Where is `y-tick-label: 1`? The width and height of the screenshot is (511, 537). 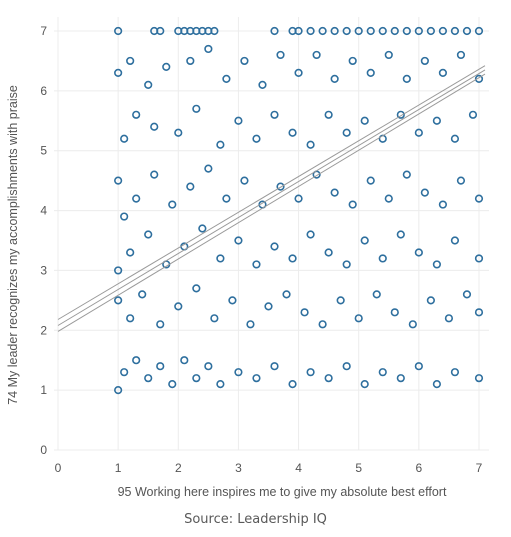 y-tick-label: 1 is located at coordinates (43, 390).